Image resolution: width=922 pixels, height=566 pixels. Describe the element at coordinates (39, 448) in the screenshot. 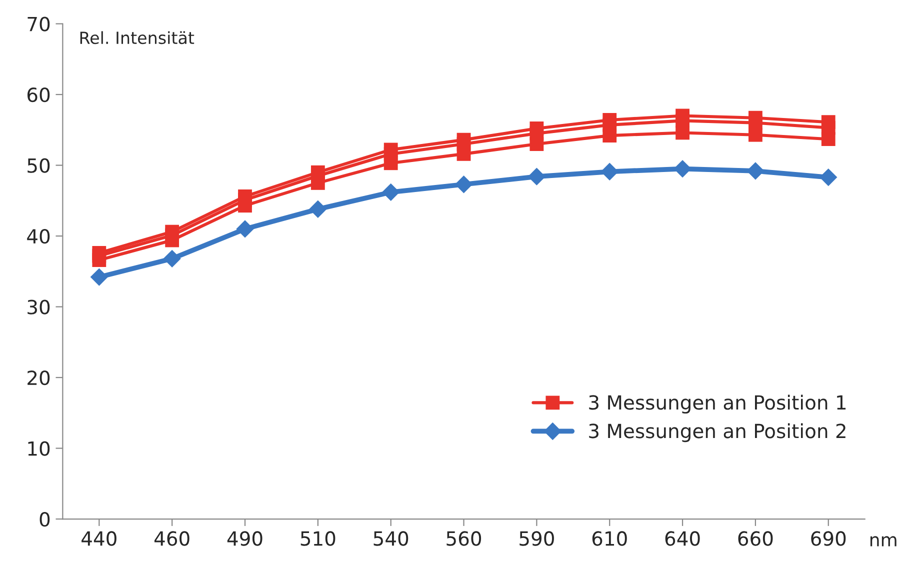

I see `y-tick-label: 10` at that location.